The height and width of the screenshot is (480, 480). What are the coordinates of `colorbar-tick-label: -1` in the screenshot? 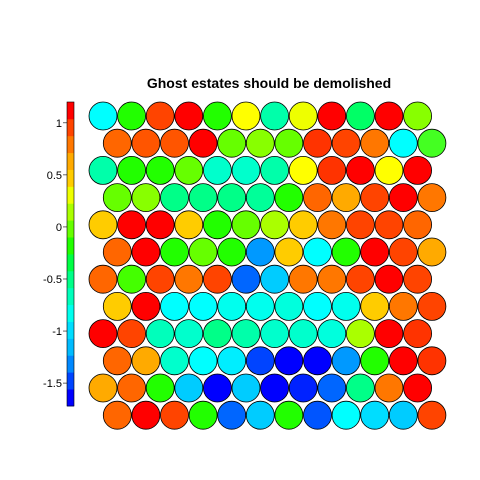 It's located at (57, 332).